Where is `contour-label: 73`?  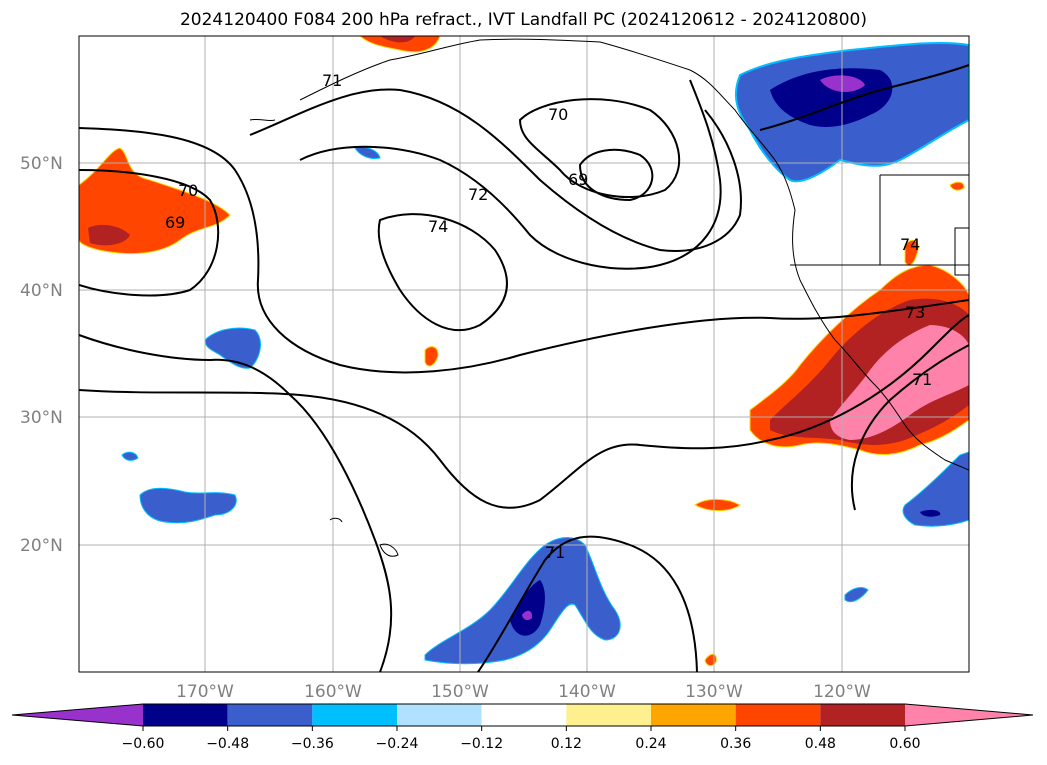
contour-label: 73 is located at coordinates (915, 312).